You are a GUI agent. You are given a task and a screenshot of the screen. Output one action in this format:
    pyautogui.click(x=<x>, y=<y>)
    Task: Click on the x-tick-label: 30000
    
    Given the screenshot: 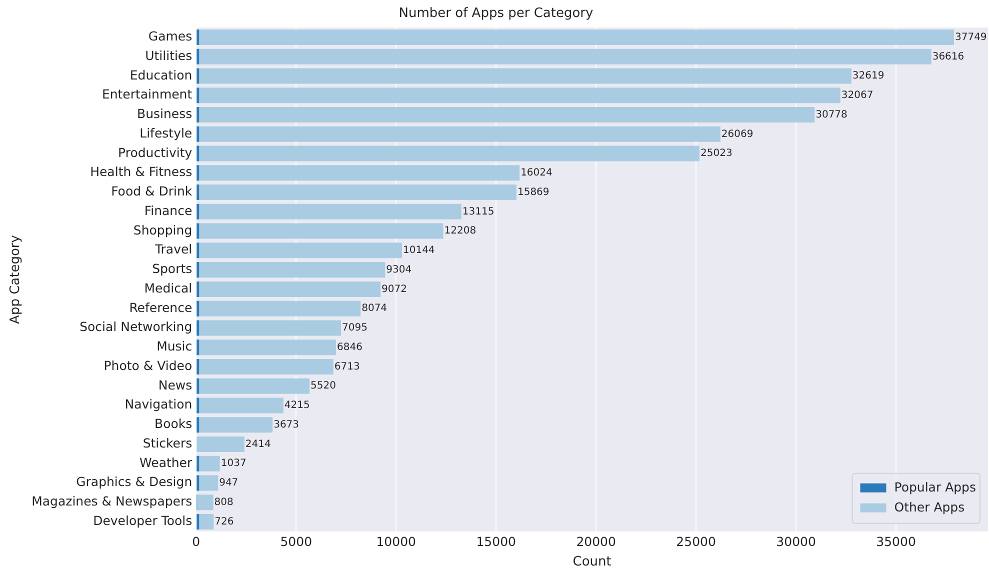 What is the action you would take?
    pyautogui.click(x=796, y=542)
    